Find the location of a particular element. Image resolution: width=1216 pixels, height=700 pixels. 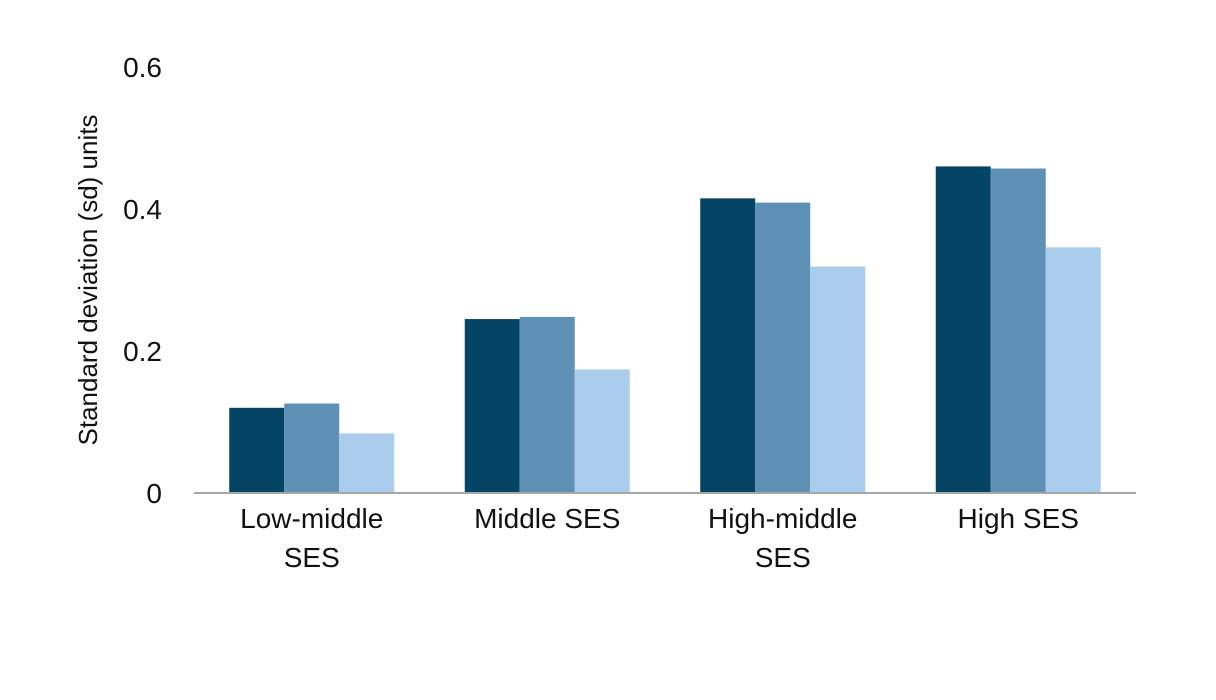

x-category-label: High-middle SES is located at coordinates (782, 538).